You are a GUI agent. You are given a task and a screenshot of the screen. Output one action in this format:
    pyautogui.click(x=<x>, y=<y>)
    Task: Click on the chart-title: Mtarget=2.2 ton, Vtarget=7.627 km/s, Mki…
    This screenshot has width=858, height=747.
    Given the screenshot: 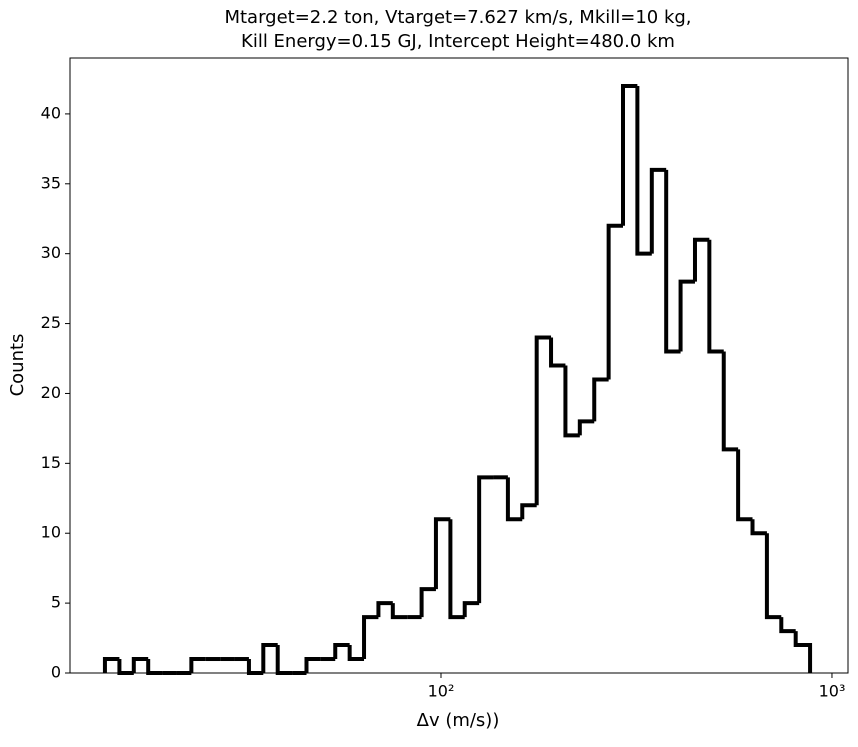 What is the action you would take?
    pyautogui.click(x=457, y=17)
    